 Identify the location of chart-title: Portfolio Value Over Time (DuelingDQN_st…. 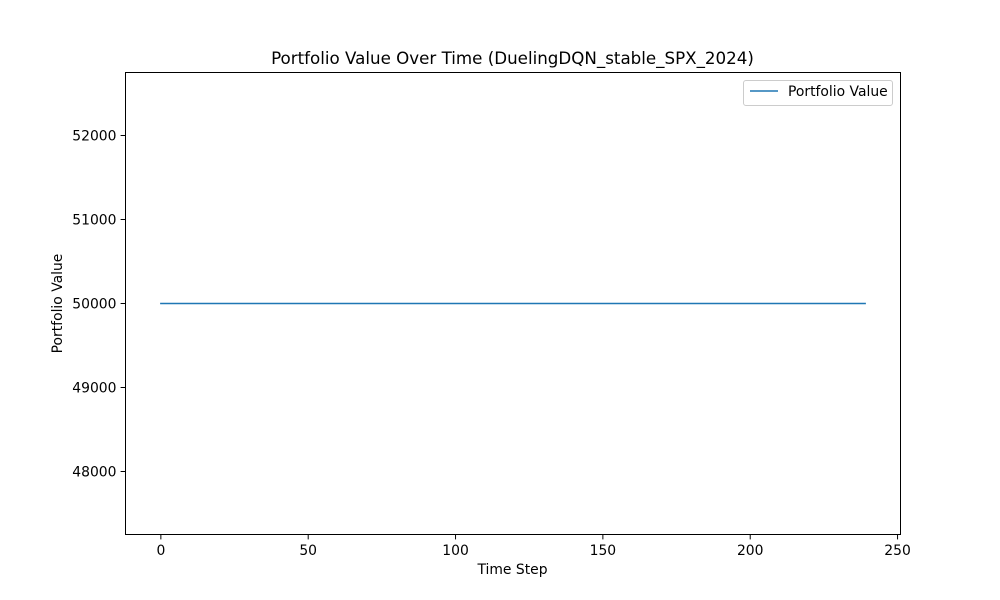
(512, 58).